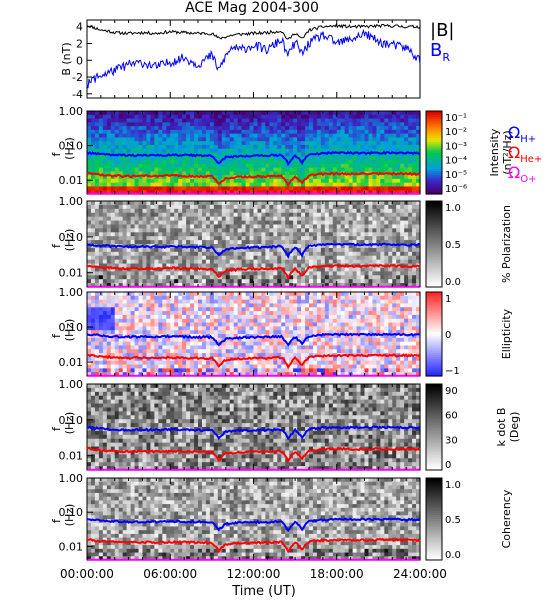  What do you see at coordinates (253, 59) in the screenshot?
I see `panel-b-frame` at bounding box center [253, 59].